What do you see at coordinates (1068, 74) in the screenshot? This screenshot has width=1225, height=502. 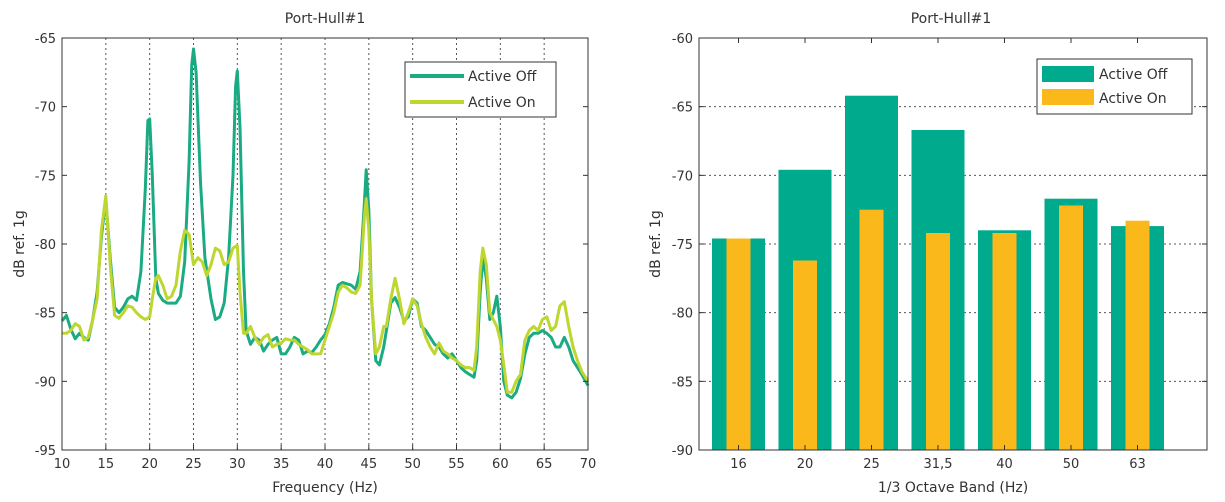 I see `legend-swatch-active-off` at bounding box center [1068, 74].